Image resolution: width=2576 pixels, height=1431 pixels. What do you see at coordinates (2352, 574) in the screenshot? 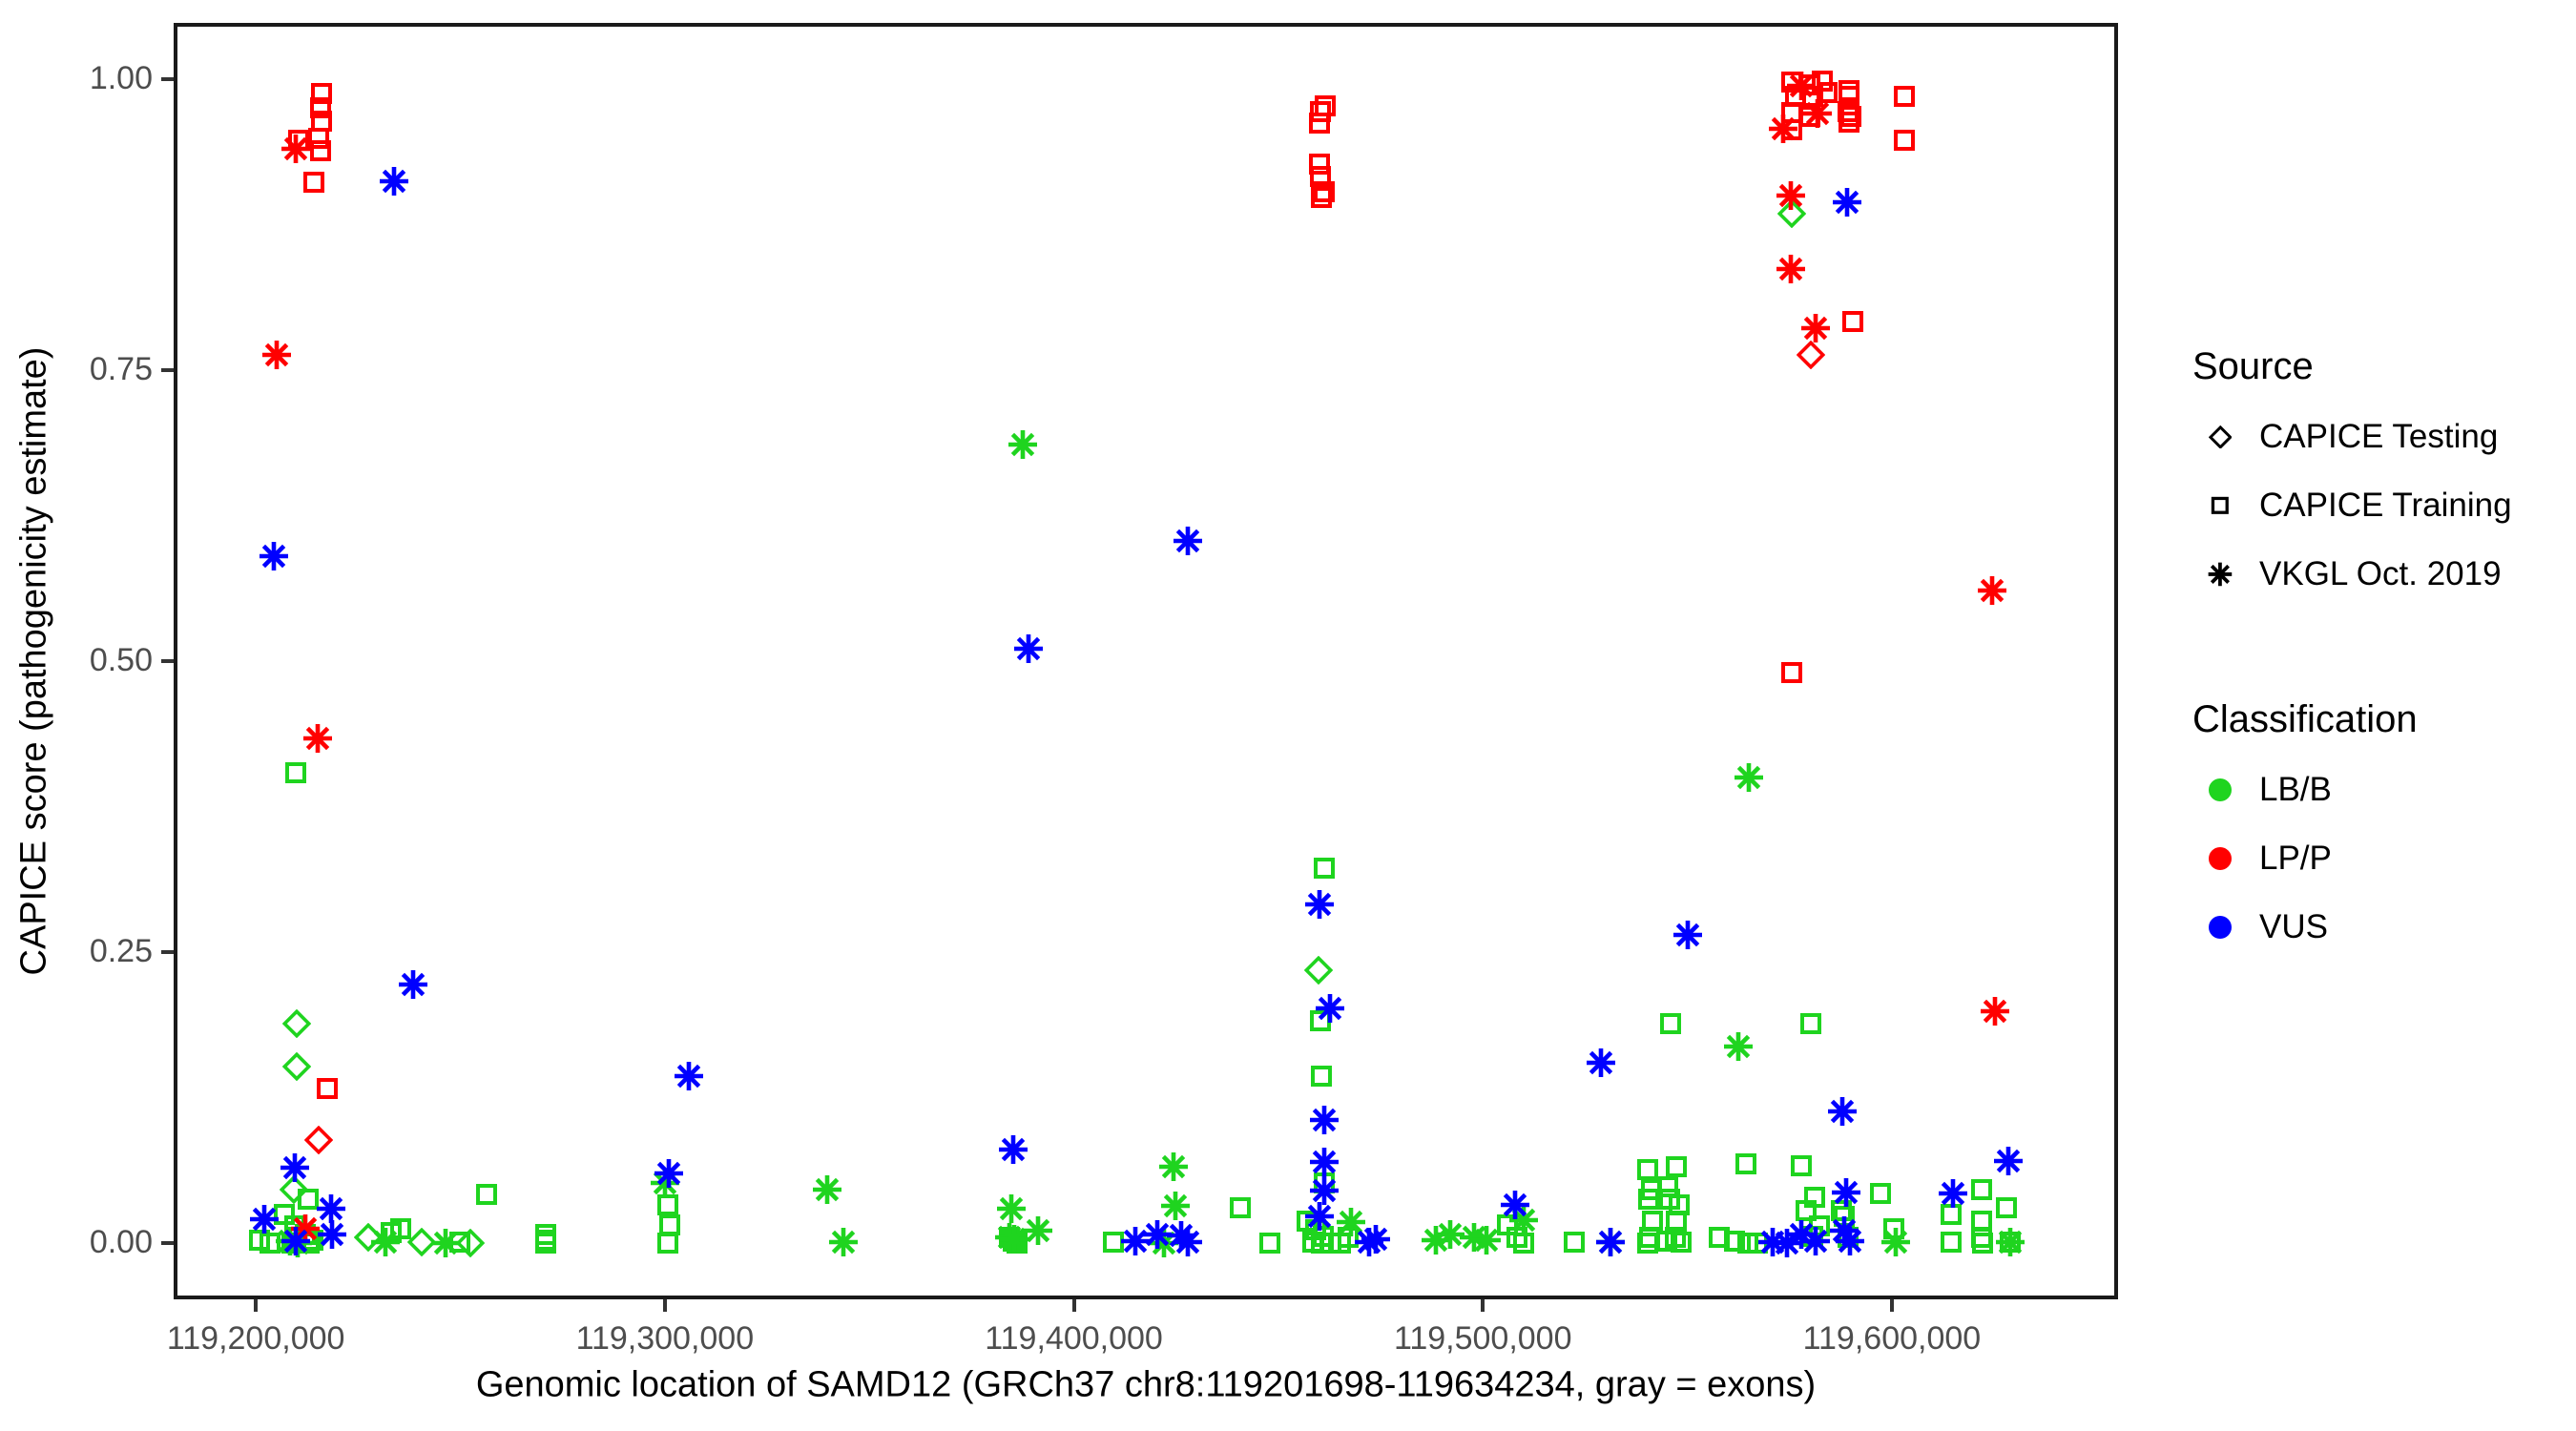
I see `legend-item-vkgl: VKGL Oct. 2019` at bounding box center [2352, 574].